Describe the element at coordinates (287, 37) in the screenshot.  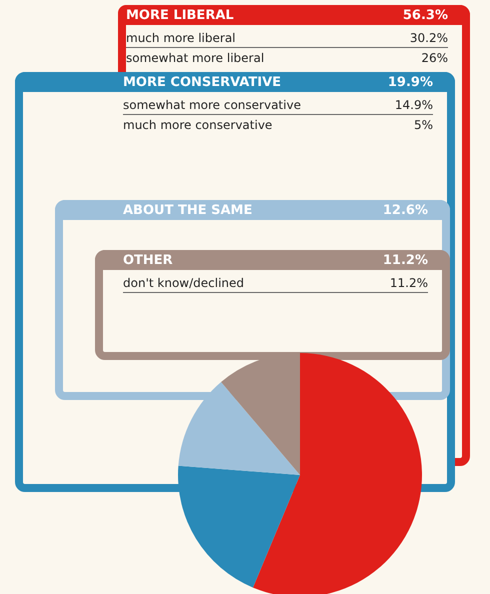
I see `text: much more liberal 30.2%` at that location.